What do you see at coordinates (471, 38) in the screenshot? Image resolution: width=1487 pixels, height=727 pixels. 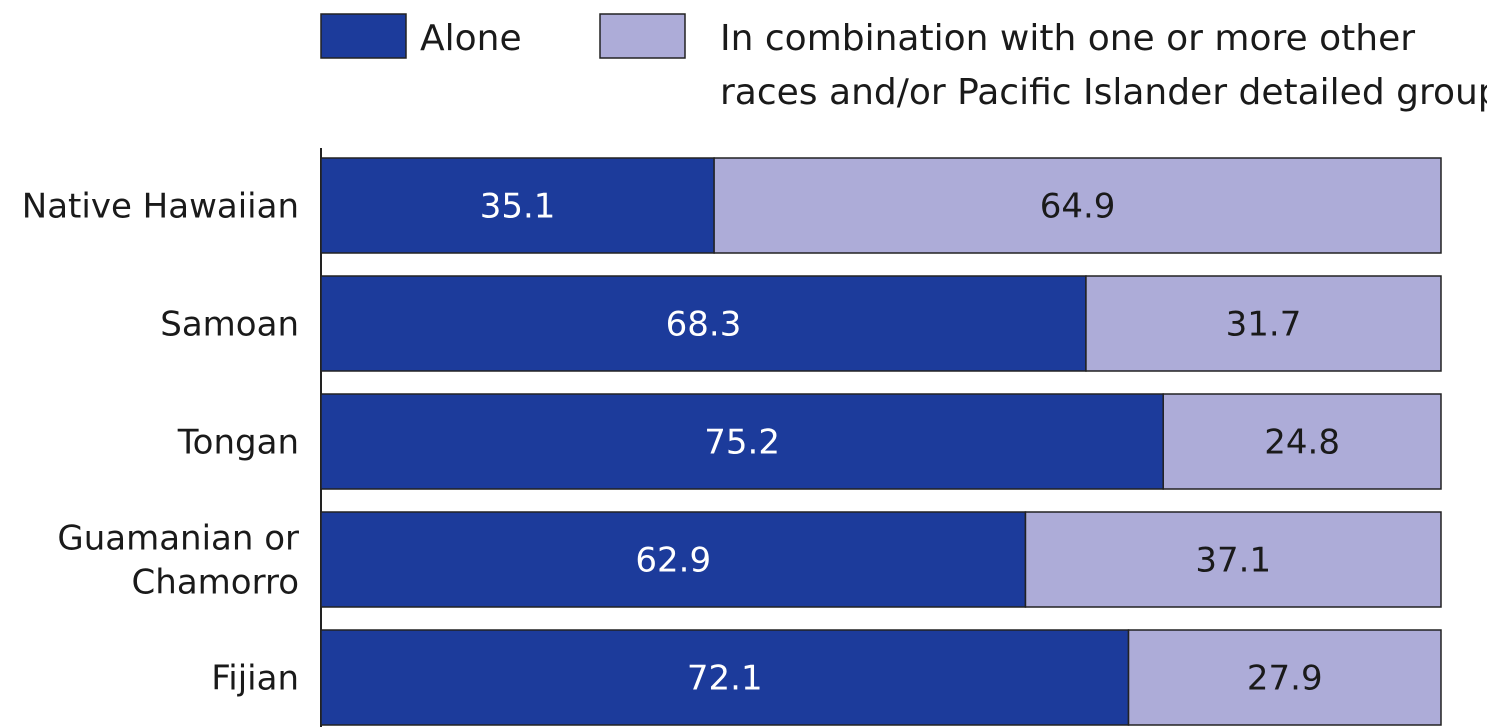 I see `legend-label-alone-line-1: Alone` at bounding box center [471, 38].